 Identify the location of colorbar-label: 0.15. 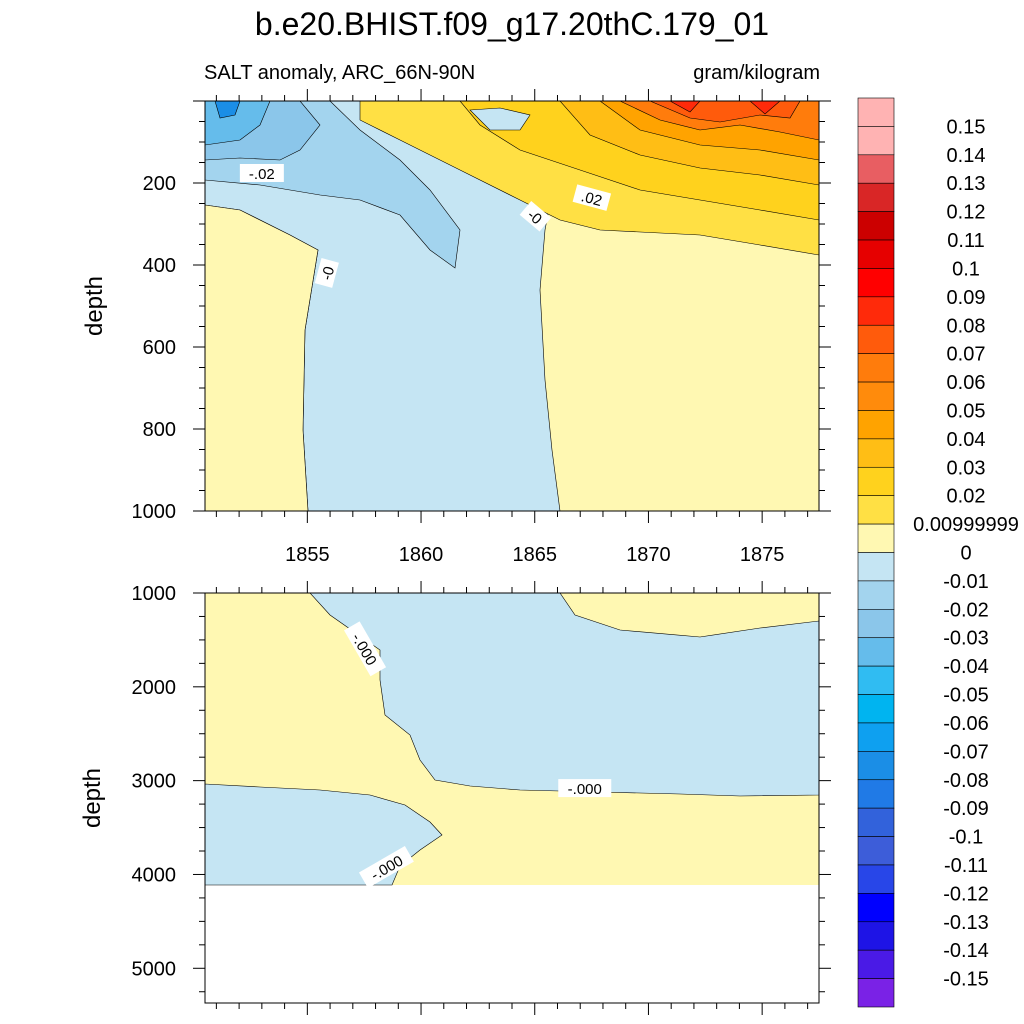
(966, 127).